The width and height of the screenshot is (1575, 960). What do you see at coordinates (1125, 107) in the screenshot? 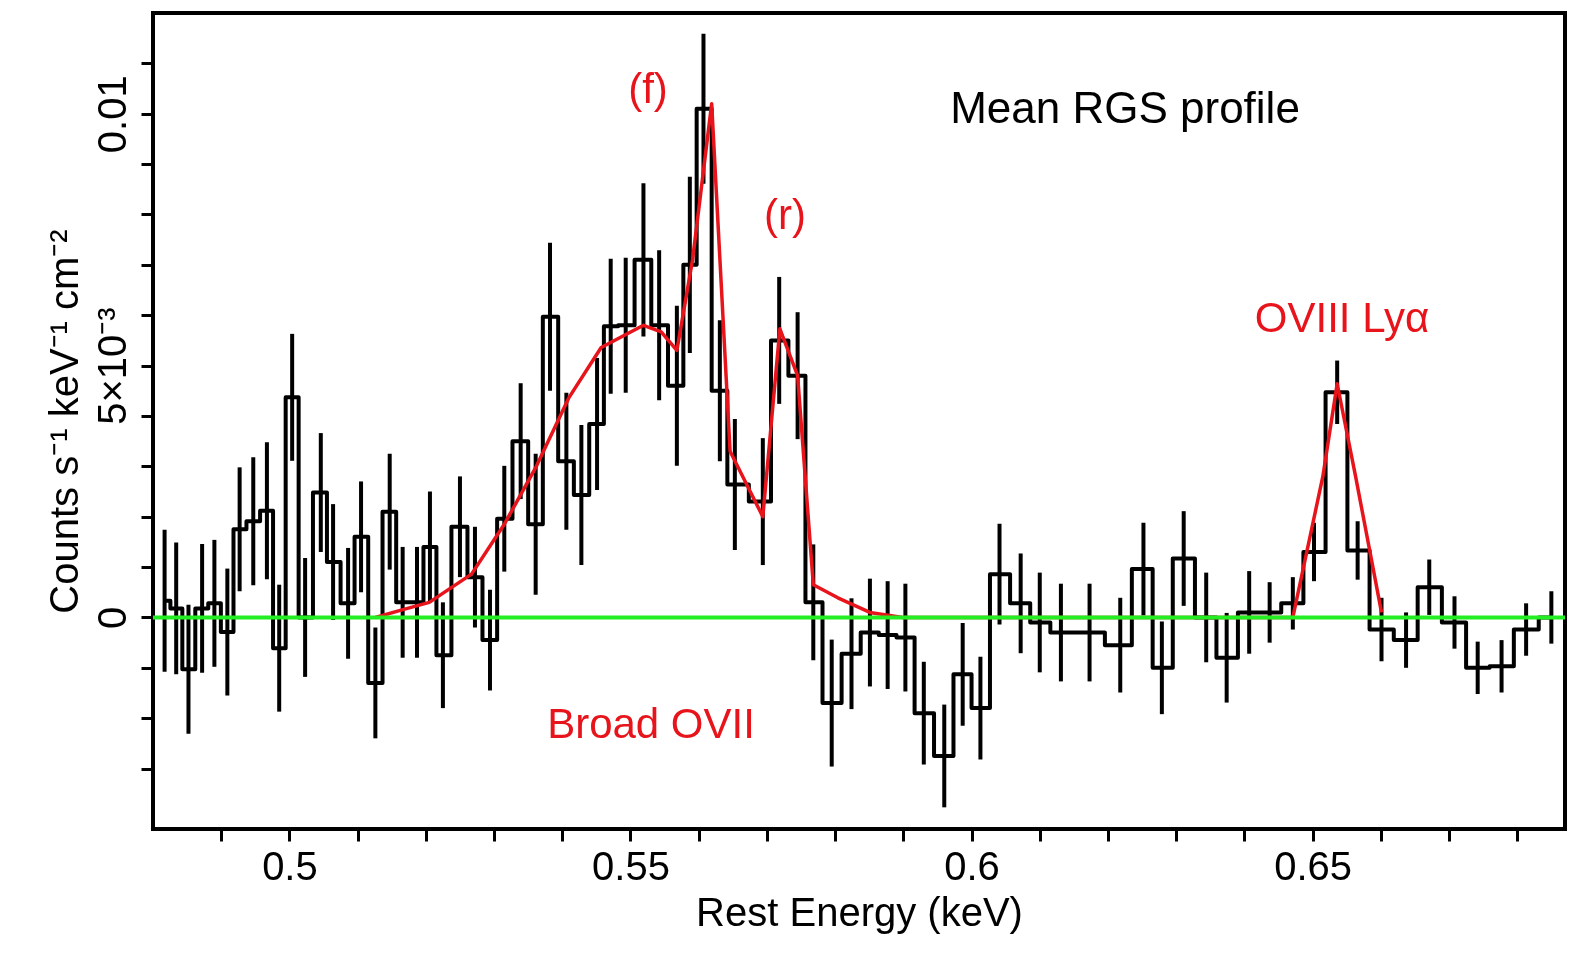
I see `annotation: Mean RGS profile` at bounding box center [1125, 107].